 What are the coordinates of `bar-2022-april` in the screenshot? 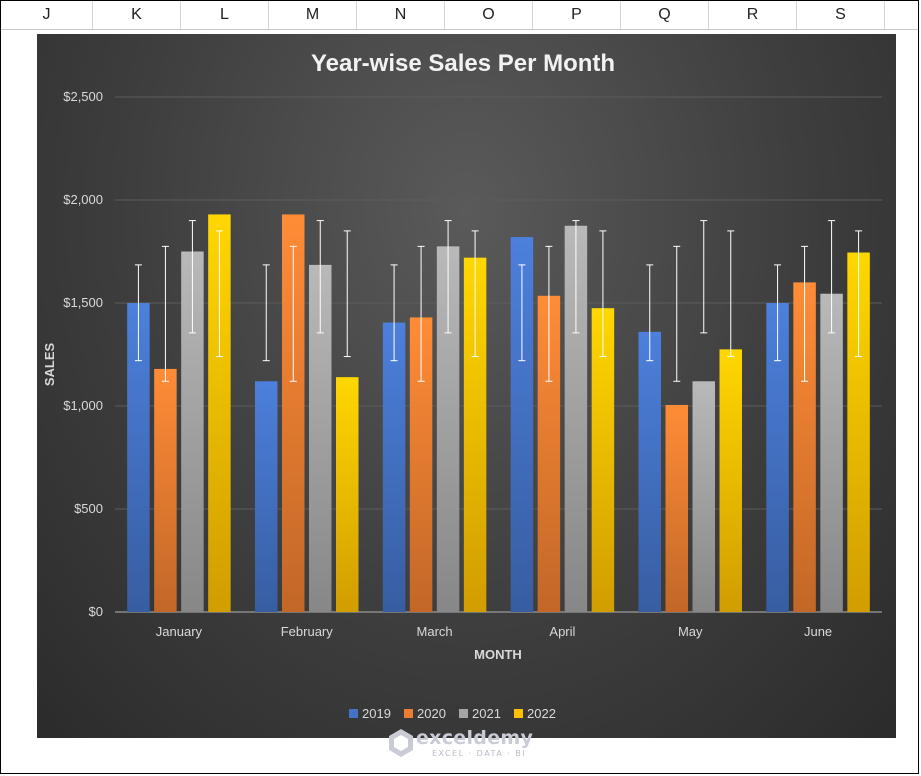 It's located at (603, 460).